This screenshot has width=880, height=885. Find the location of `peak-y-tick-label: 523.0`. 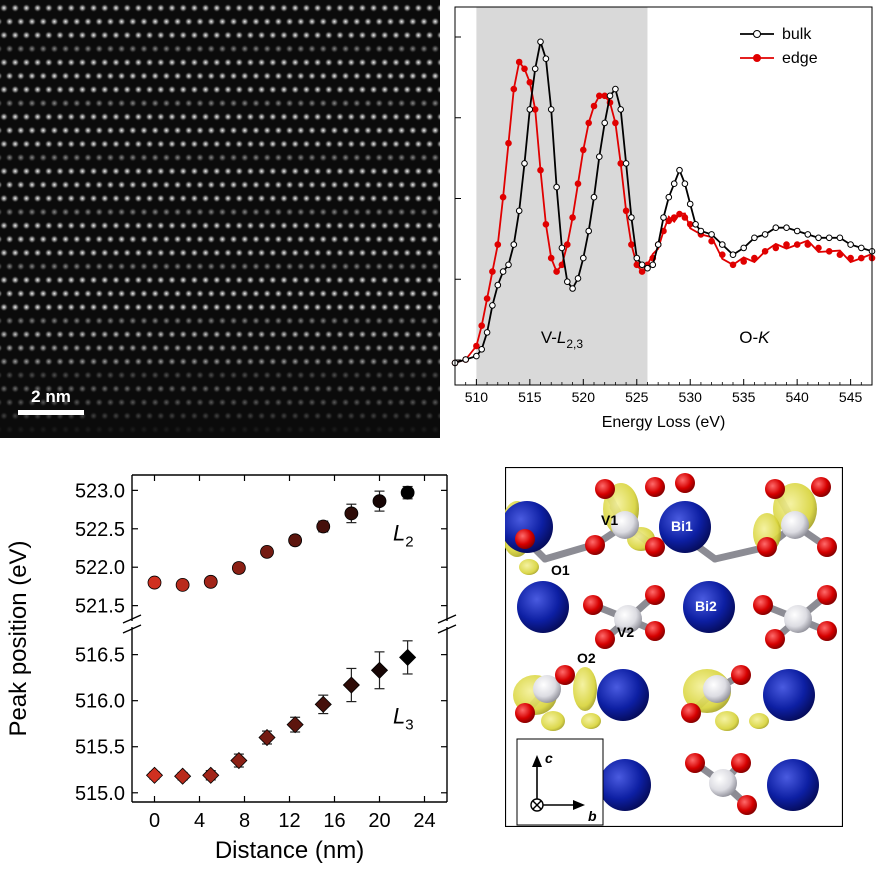

peak-y-tick-label: 523.0 is located at coordinates (100, 491).